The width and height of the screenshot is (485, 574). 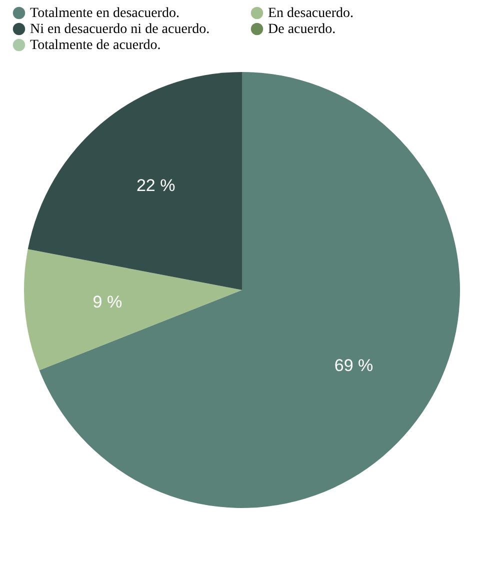 I want to click on legend-label: Ni en desacuerdo ni de acuerdo., so click(x=120, y=29).